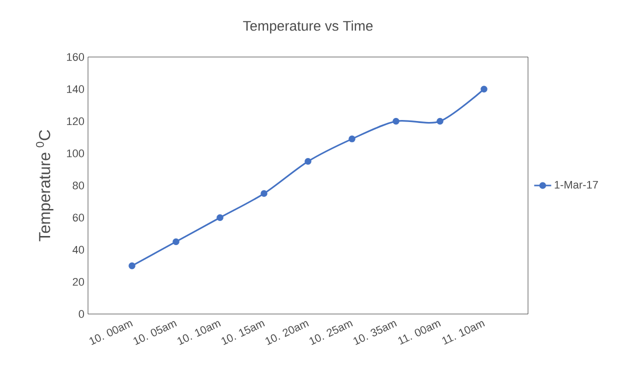 The image size is (640, 377). Describe the element at coordinates (308, 27) in the screenshot. I see `chart-title: Temperature vs Time` at that location.